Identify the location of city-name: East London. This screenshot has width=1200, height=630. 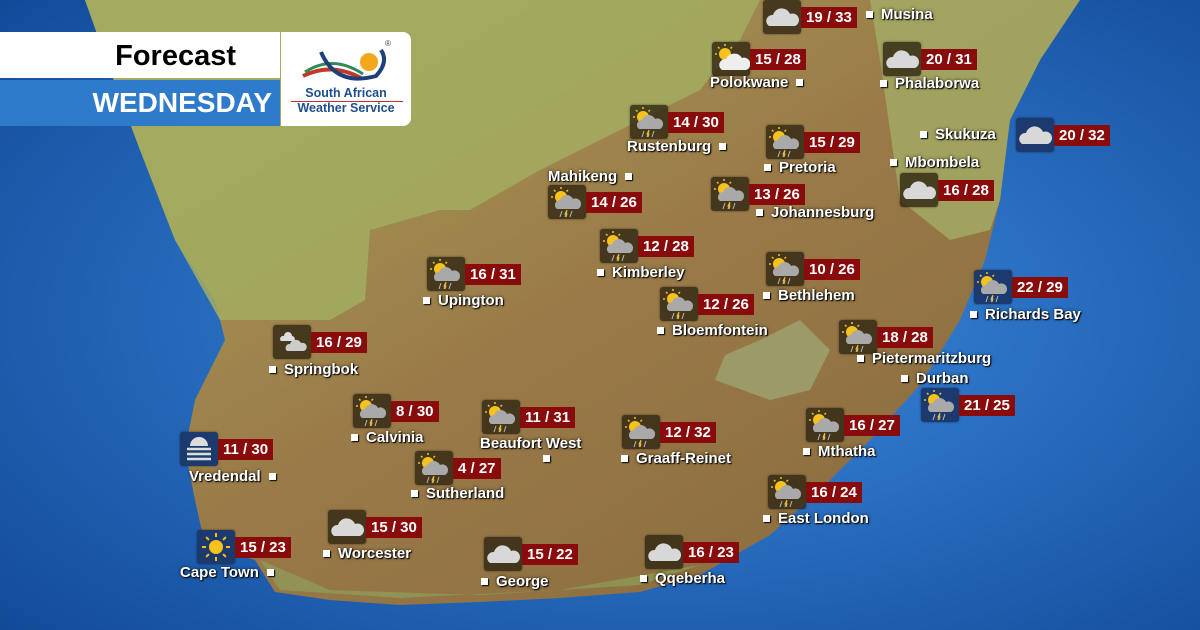
(816, 518).